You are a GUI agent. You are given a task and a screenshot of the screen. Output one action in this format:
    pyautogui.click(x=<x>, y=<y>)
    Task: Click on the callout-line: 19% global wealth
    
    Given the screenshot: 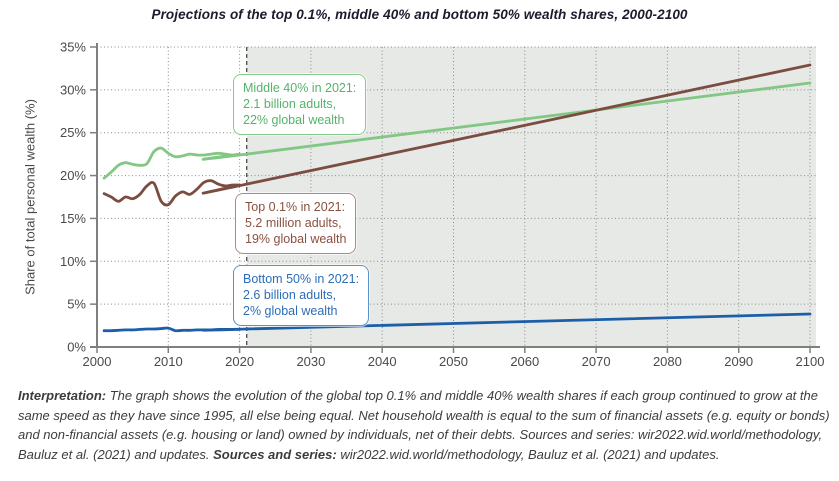 What is the action you would take?
    pyautogui.click(x=296, y=239)
    